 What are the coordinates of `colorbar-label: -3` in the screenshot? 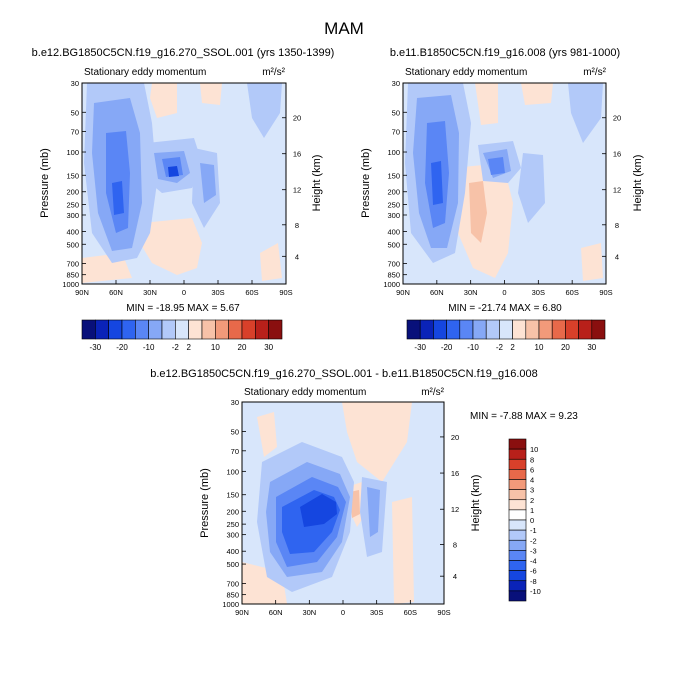 It's located at (533, 550).